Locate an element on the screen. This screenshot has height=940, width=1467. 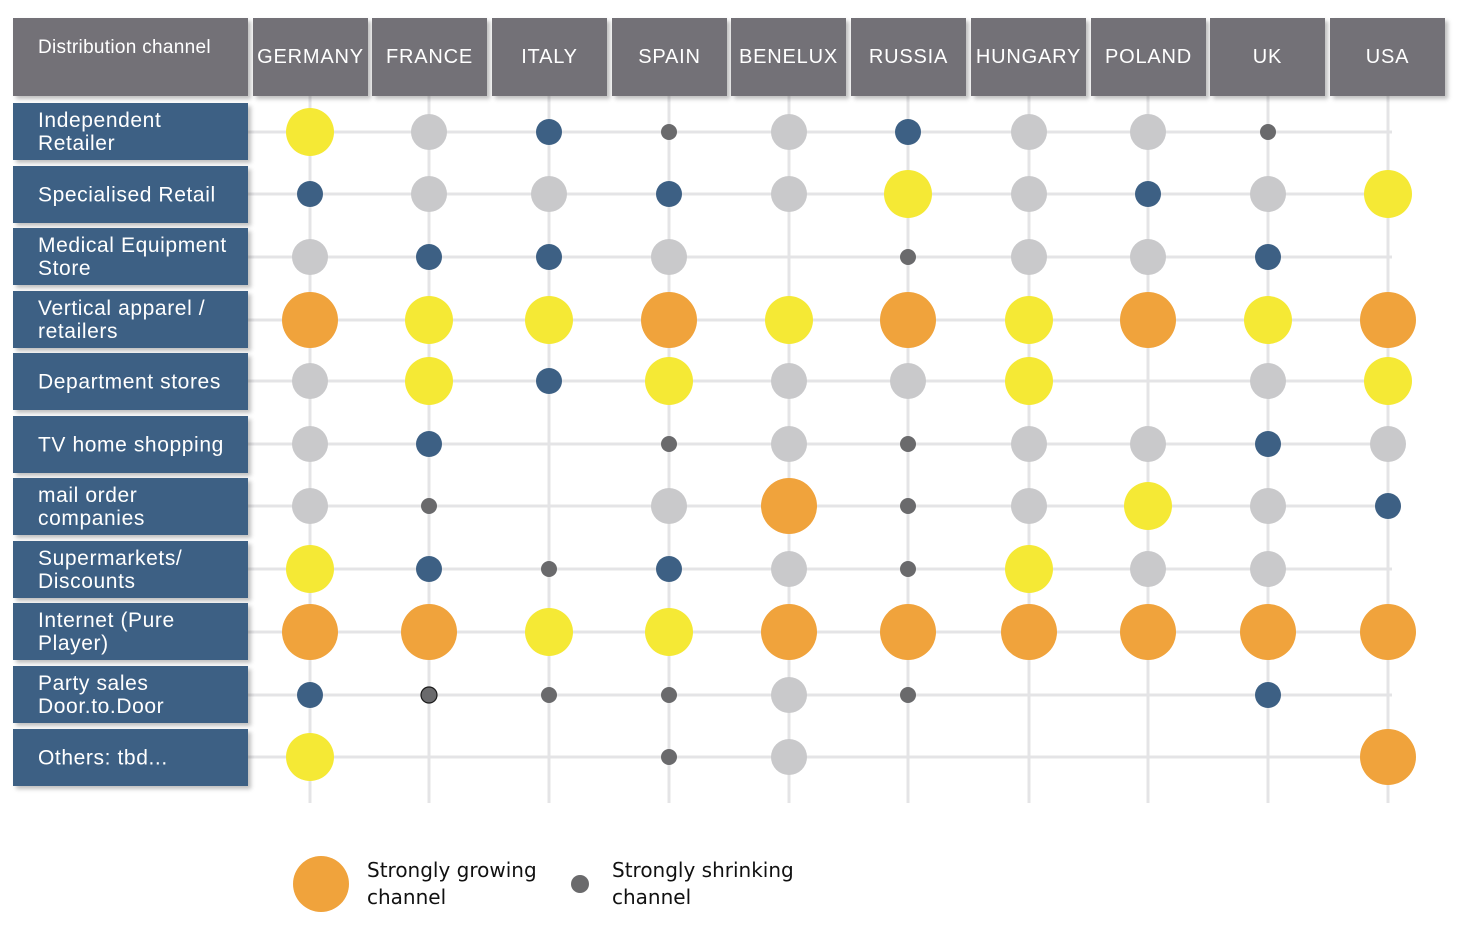
row-header-vertical-apparel: Vertical apparel / retailers is located at coordinates (130, 319).